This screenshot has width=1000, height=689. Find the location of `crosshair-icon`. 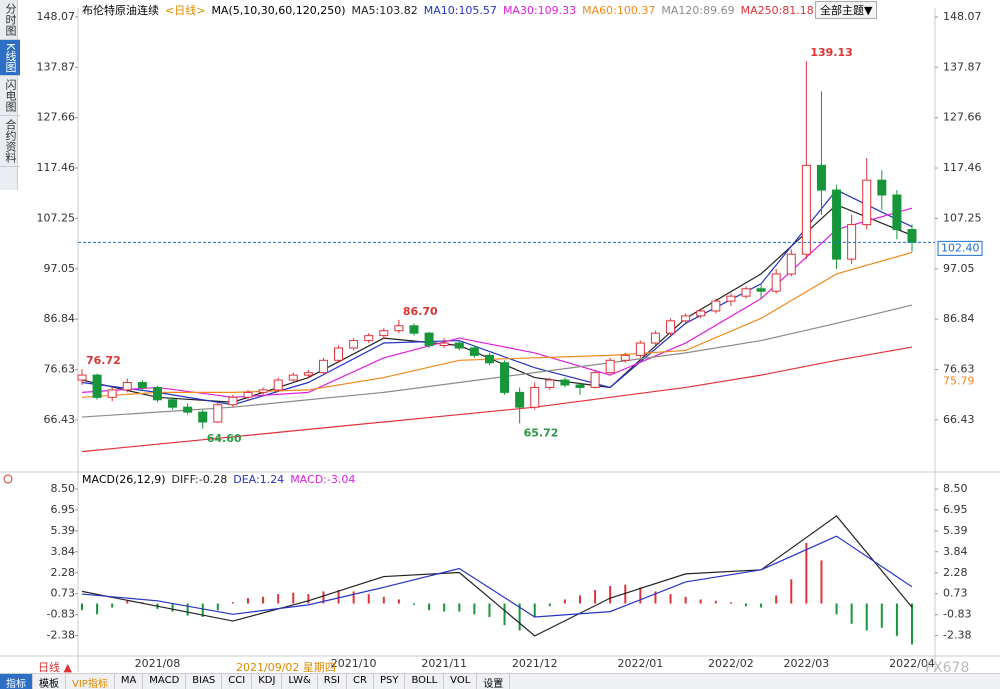

crosshair-icon is located at coordinates (8, 479).